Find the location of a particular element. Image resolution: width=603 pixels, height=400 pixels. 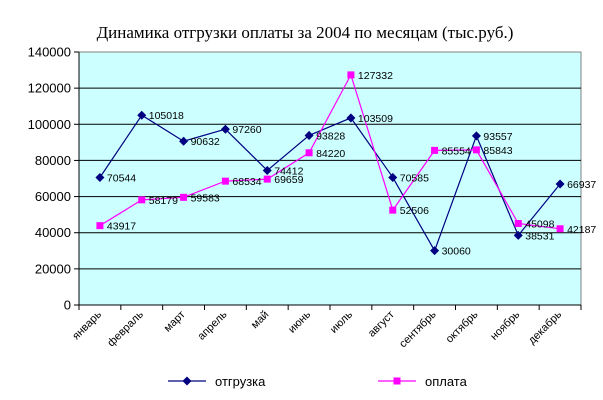

legend: отгрузка оплата is located at coordinates (318, 381).